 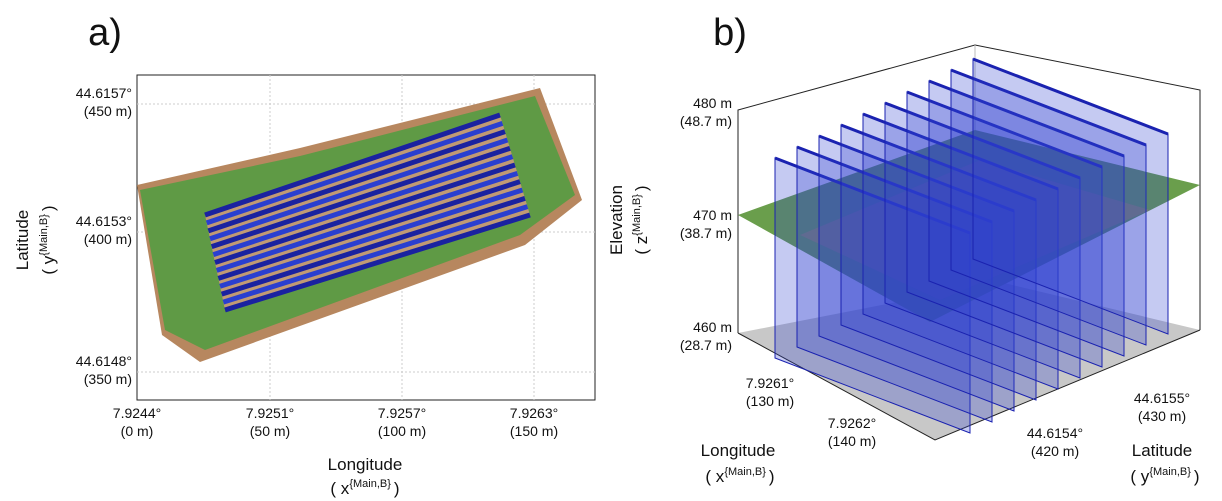 What do you see at coordinates (712, 103) in the screenshot?
I see `tick-label: 480 m` at bounding box center [712, 103].